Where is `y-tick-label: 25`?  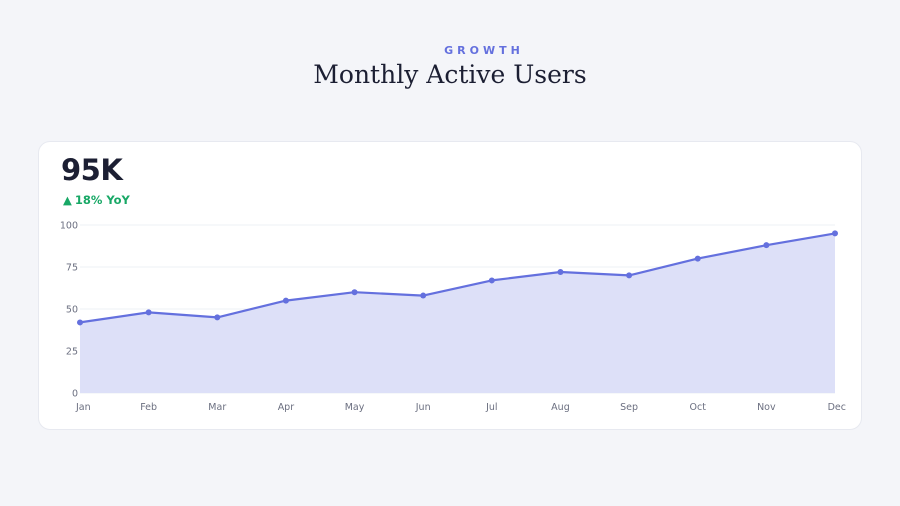 y-tick-label: 25 is located at coordinates (72, 352).